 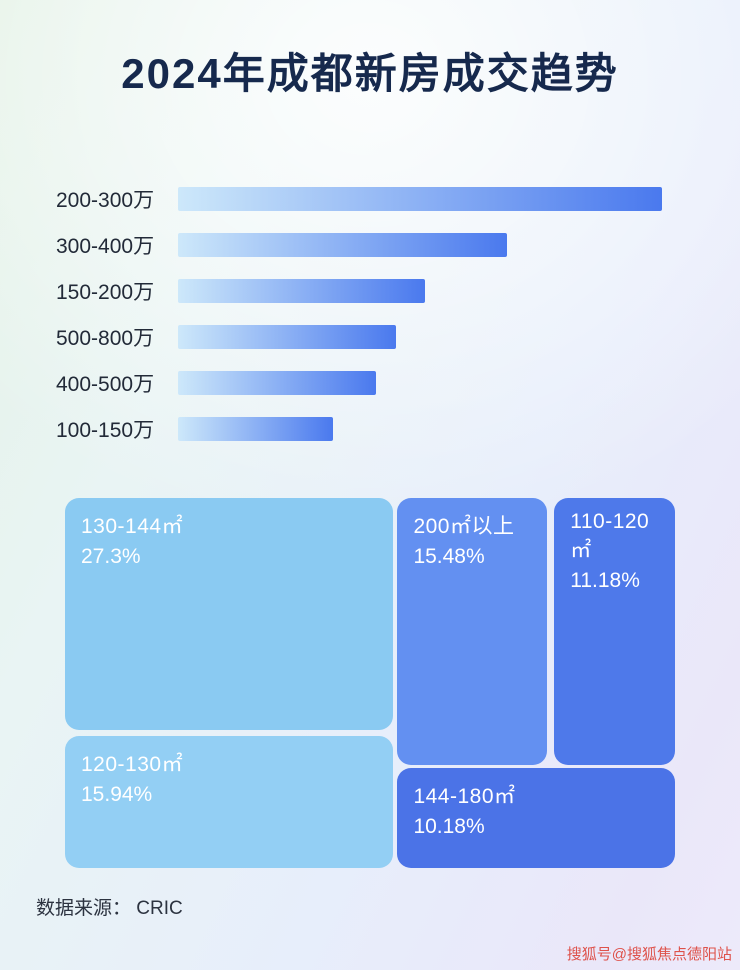 What do you see at coordinates (610, 536) in the screenshot?
I see `treemap-block-label: 110-120㎡` at bounding box center [610, 536].